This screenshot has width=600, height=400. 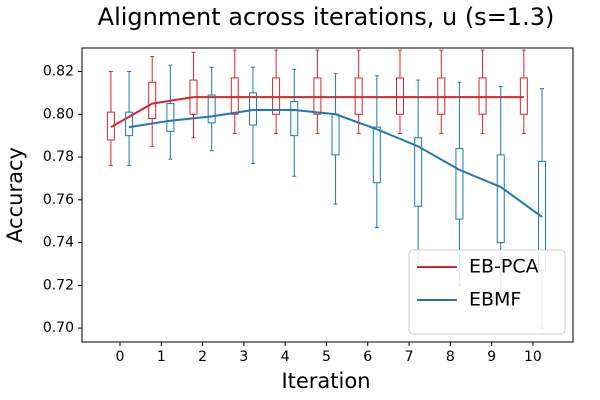 I want to click on y-tick-label: 0.72, so click(x=58, y=285).